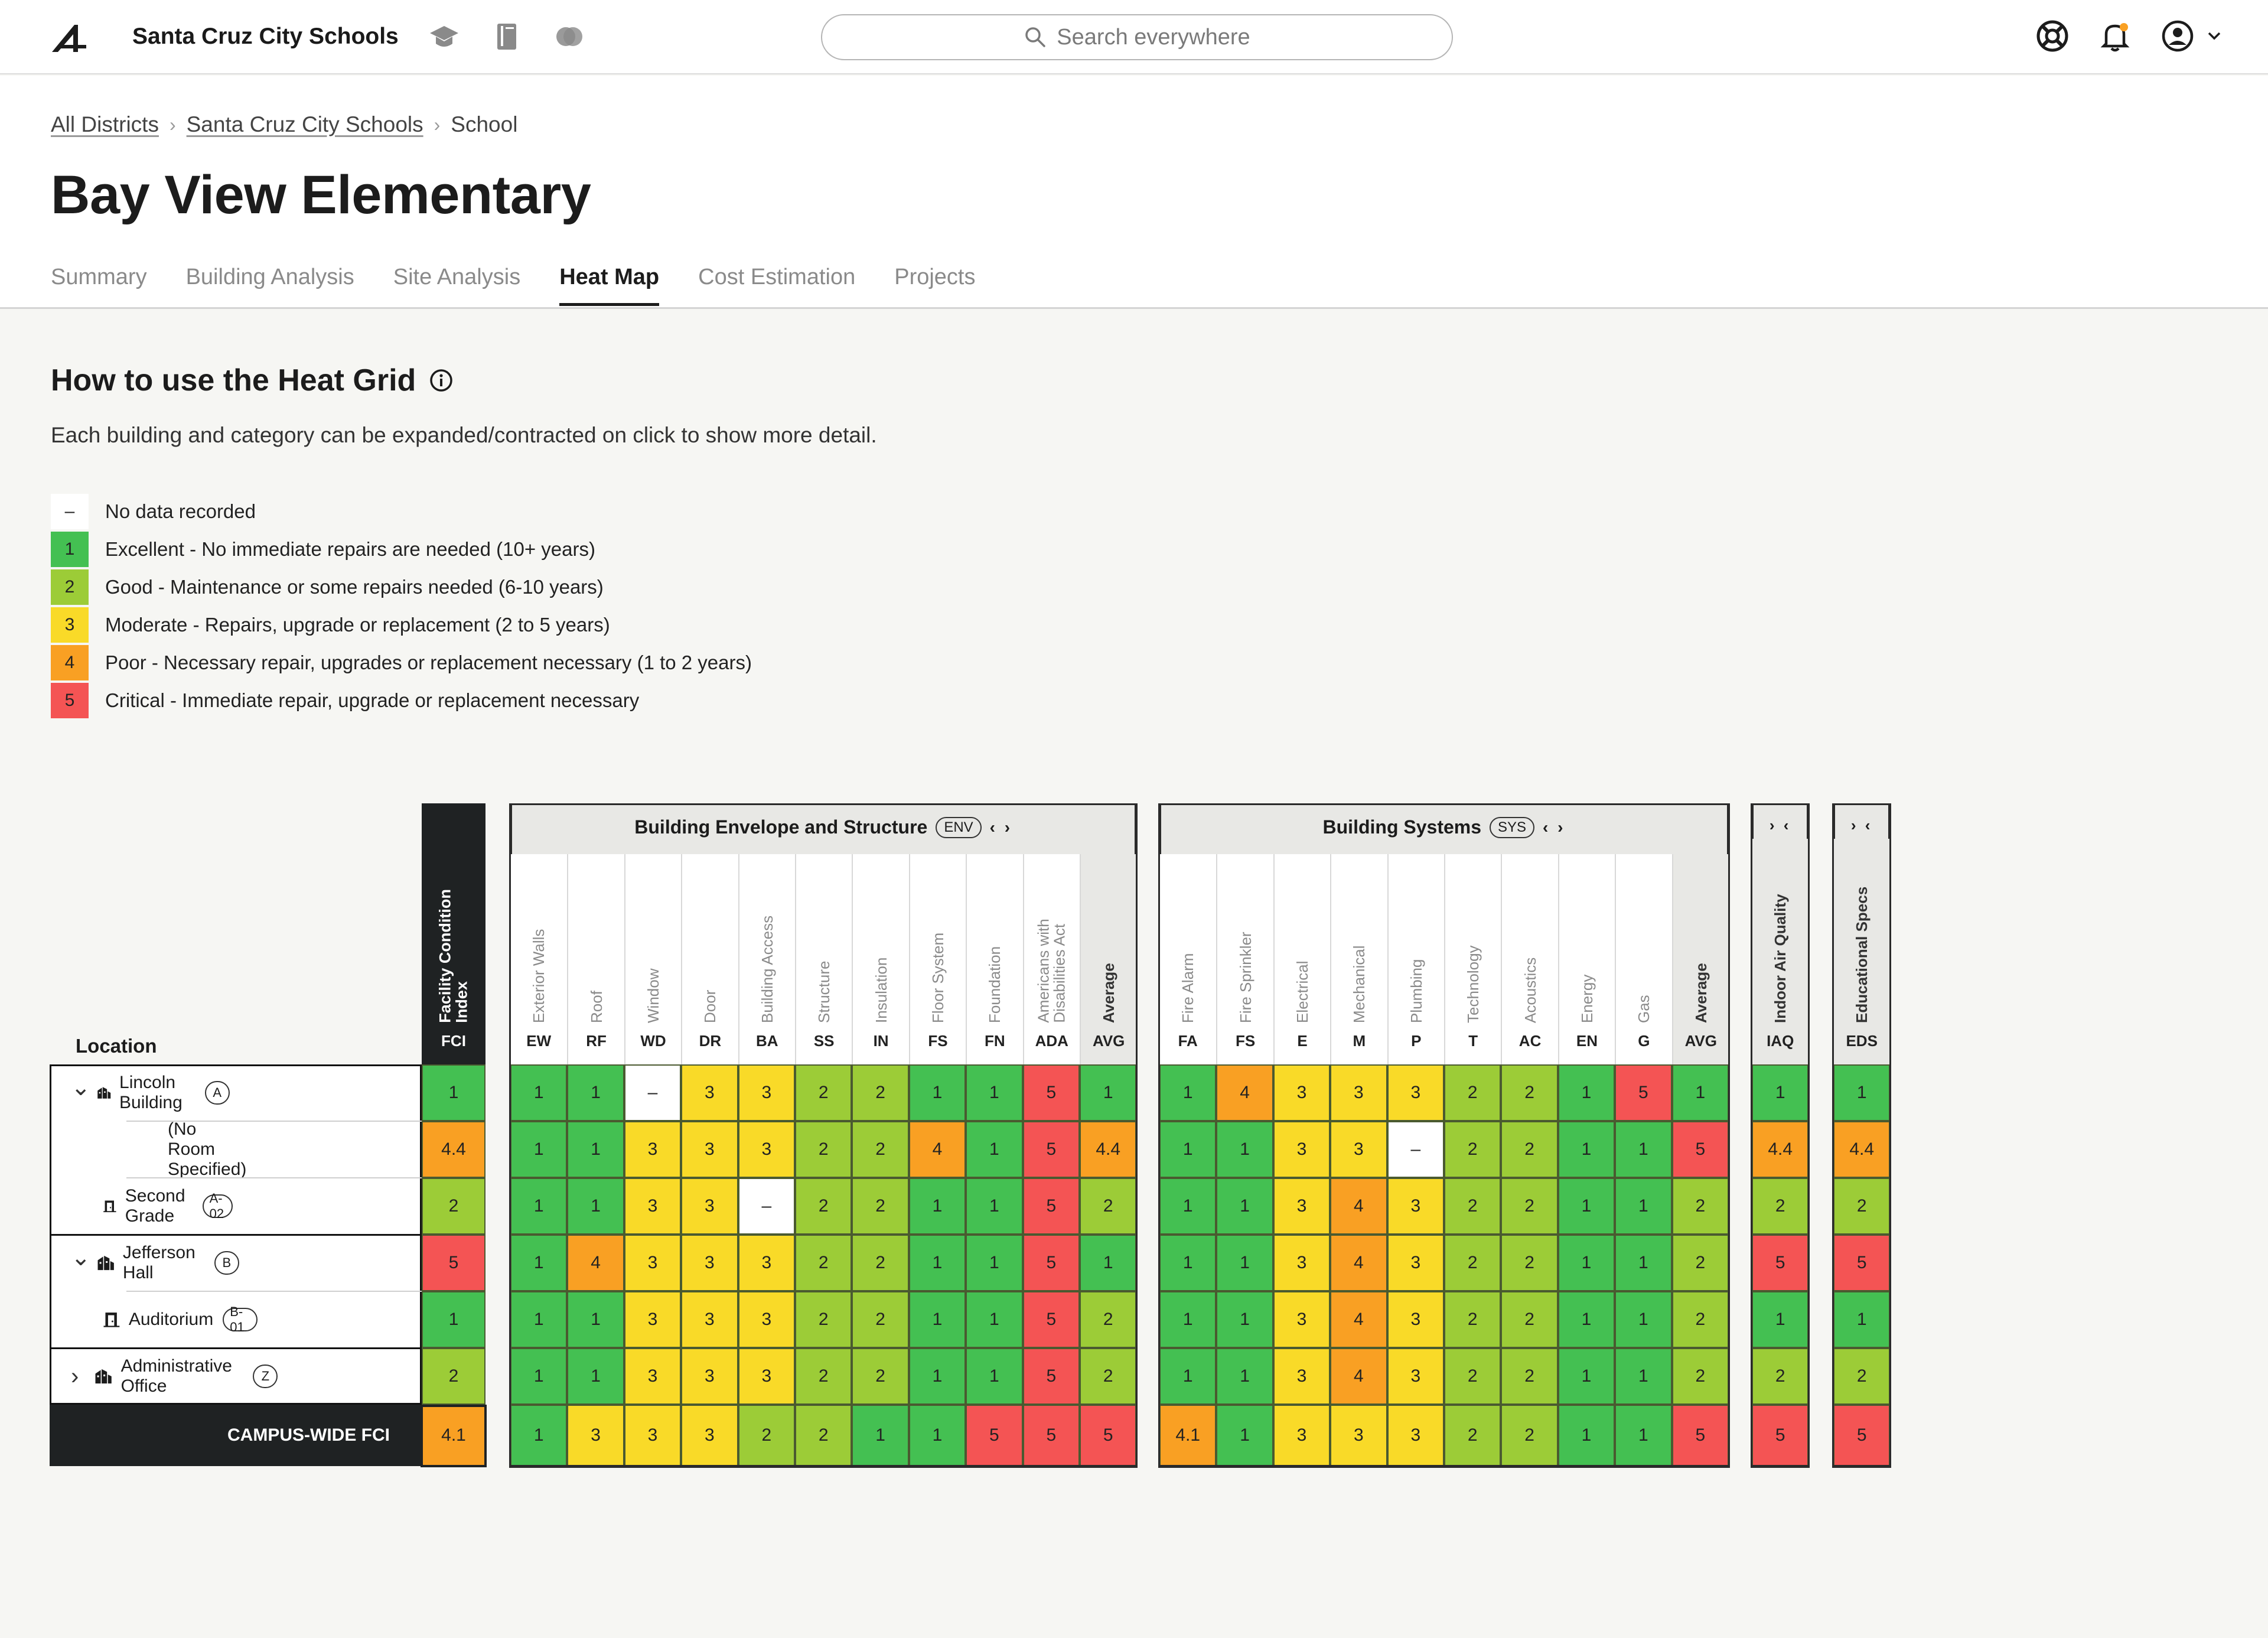 This screenshot has width=2268, height=1638. I want to click on logo-icon, so click(70, 37).